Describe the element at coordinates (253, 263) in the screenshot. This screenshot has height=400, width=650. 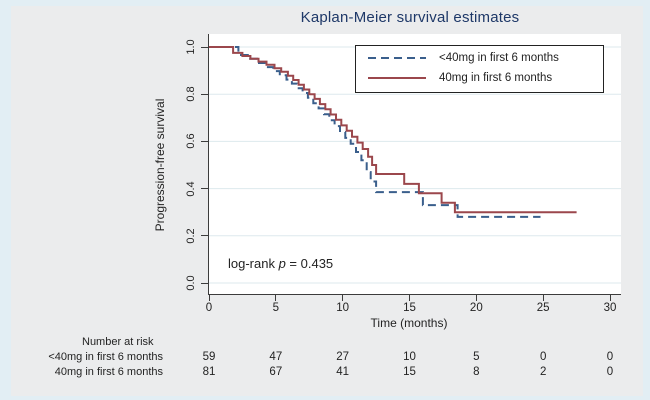
I see `log-rank-prefix: log-rank` at that location.